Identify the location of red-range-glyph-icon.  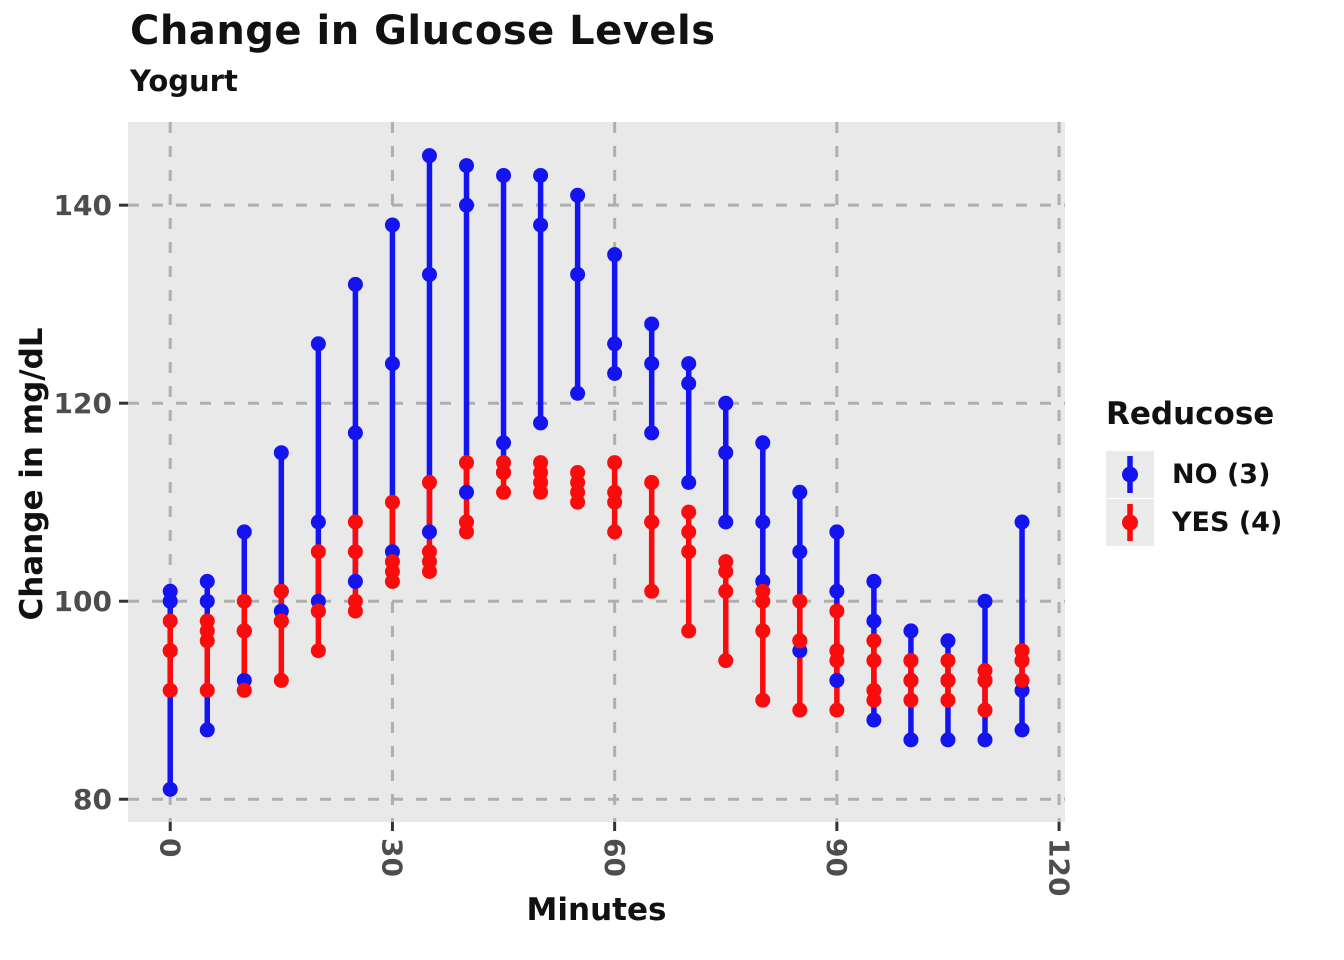
(1130, 522).